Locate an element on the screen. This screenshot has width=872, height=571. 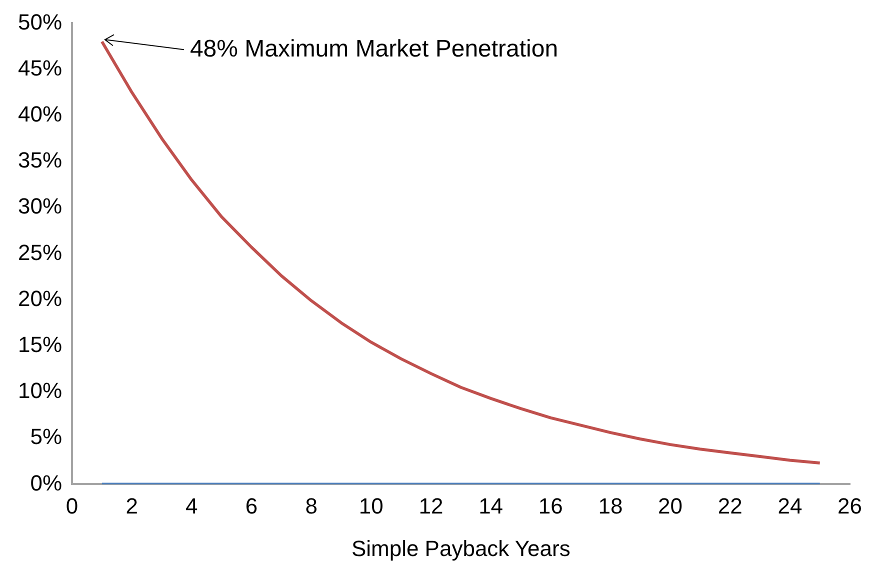
y-tick-label: 20% is located at coordinates (40, 298).